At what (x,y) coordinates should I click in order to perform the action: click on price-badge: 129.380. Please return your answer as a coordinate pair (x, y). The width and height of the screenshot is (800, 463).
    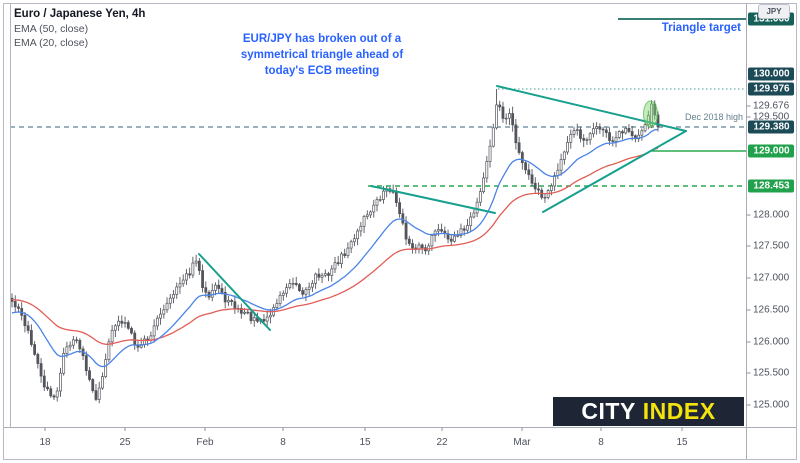
    Looking at the image, I should click on (771, 127).